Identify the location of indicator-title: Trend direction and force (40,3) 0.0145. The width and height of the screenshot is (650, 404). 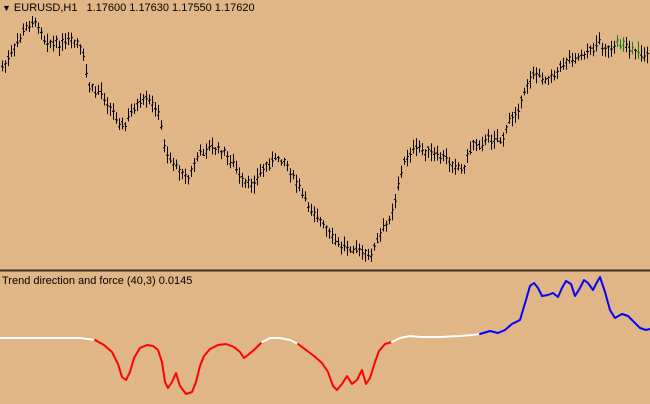
(97, 281).